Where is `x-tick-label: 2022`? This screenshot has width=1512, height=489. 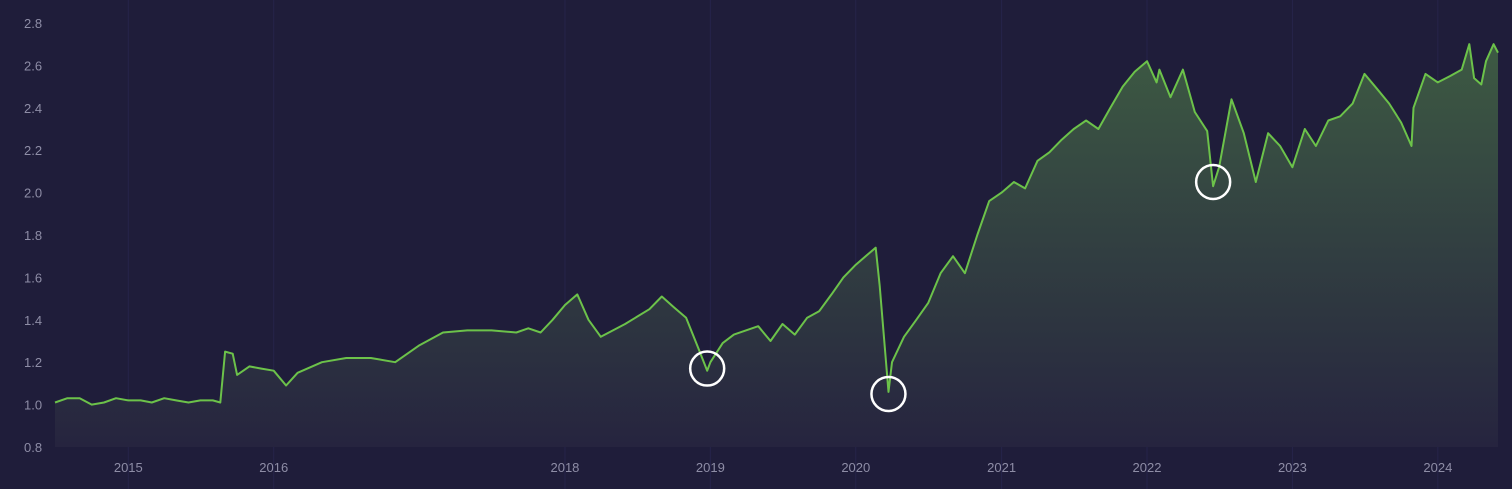 x-tick-label: 2022 is located at coordinates (1147, 467).